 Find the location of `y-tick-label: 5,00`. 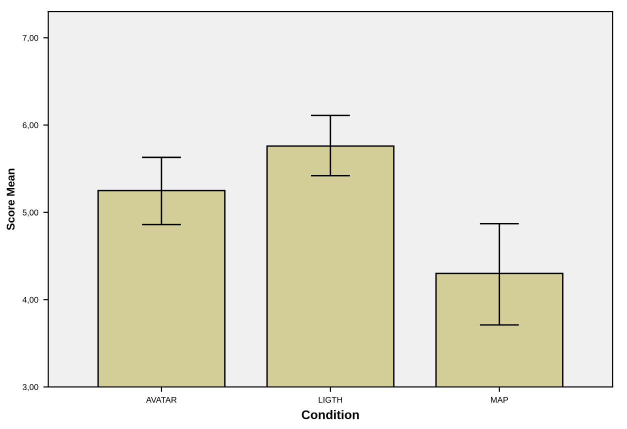

y-tick-label: 5,00 is located at coordinates (30, 213).